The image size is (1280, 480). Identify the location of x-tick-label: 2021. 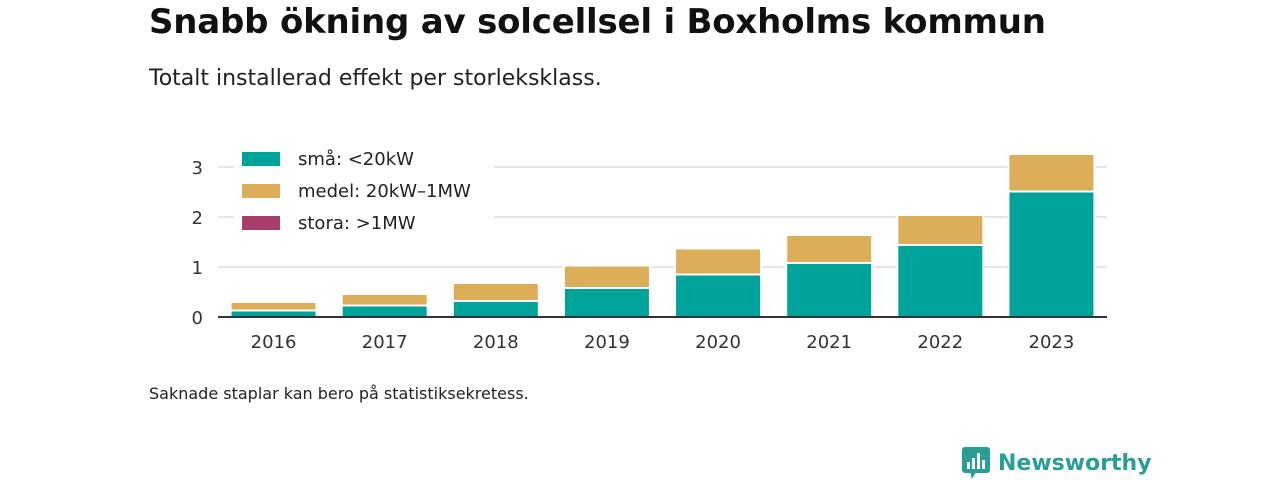
(829, 342).